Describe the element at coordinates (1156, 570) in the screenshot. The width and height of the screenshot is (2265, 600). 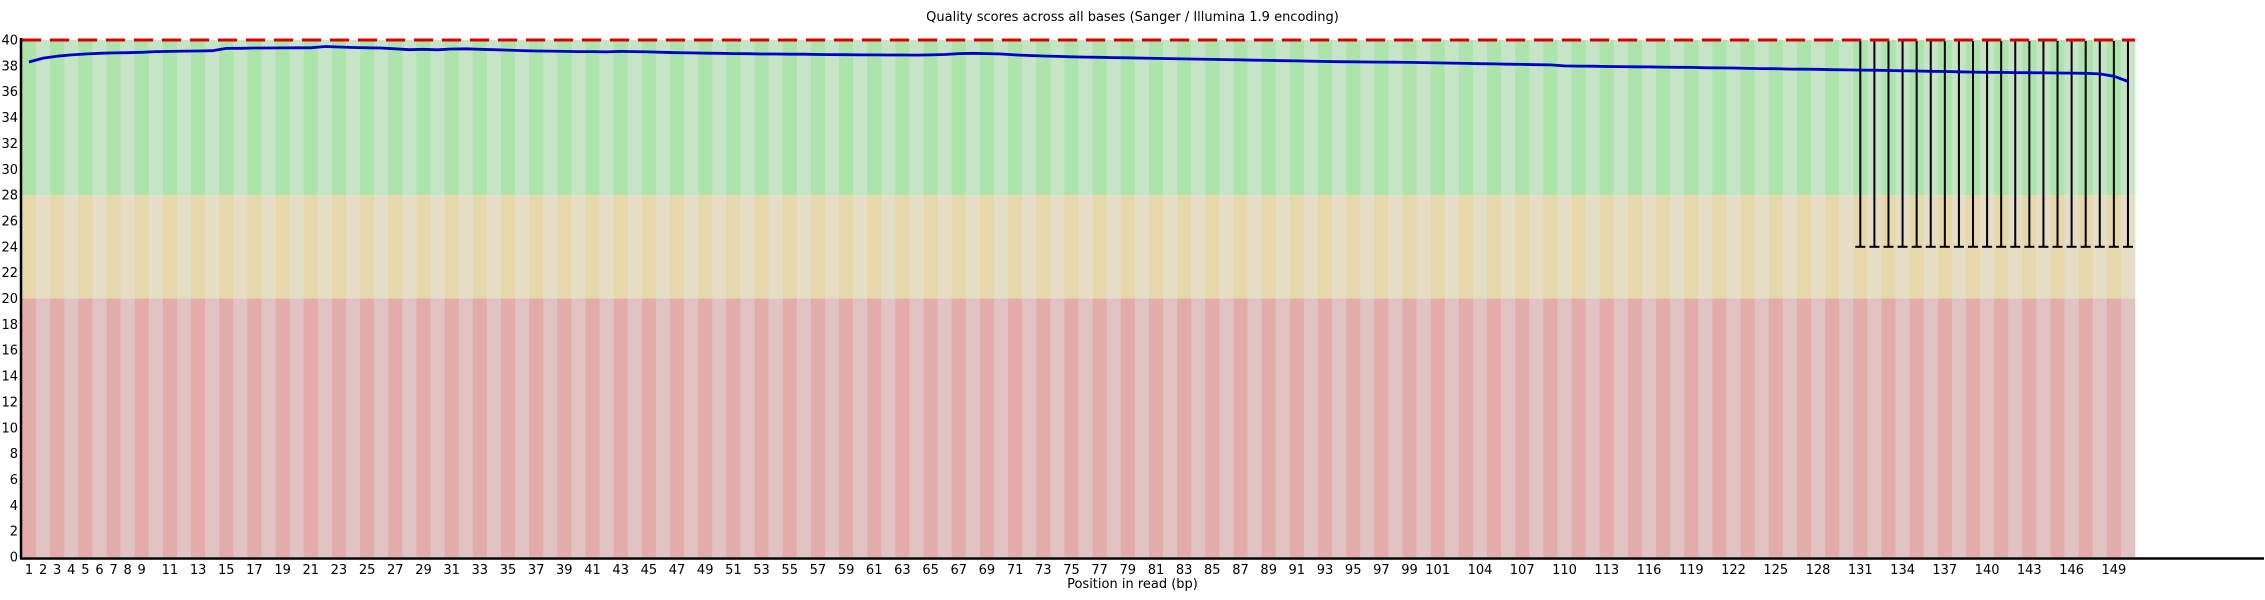
I see `x-tick-label: 81` at that location.